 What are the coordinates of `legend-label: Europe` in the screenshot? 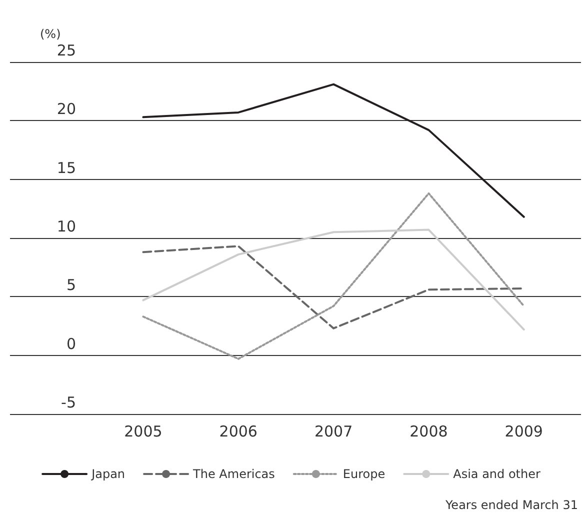 It's located at (364, 474).